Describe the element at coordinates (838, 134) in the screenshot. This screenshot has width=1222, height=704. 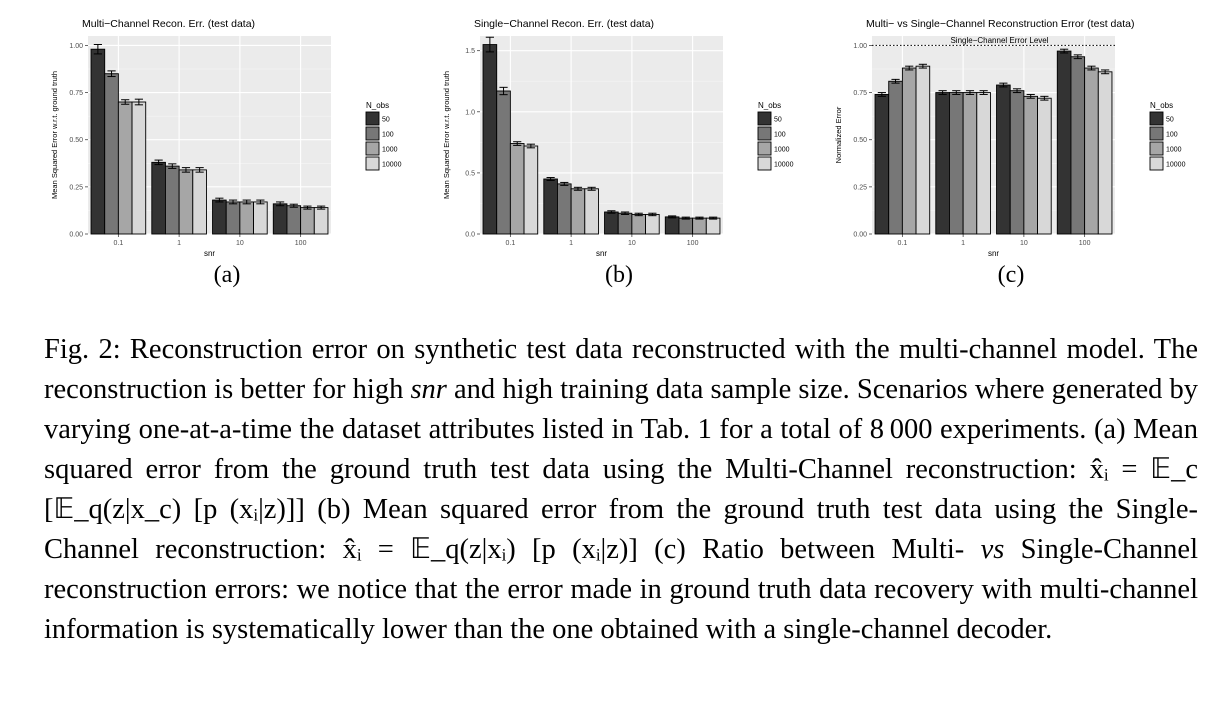
I see `y-axis-label: Normalized Error` at that location.